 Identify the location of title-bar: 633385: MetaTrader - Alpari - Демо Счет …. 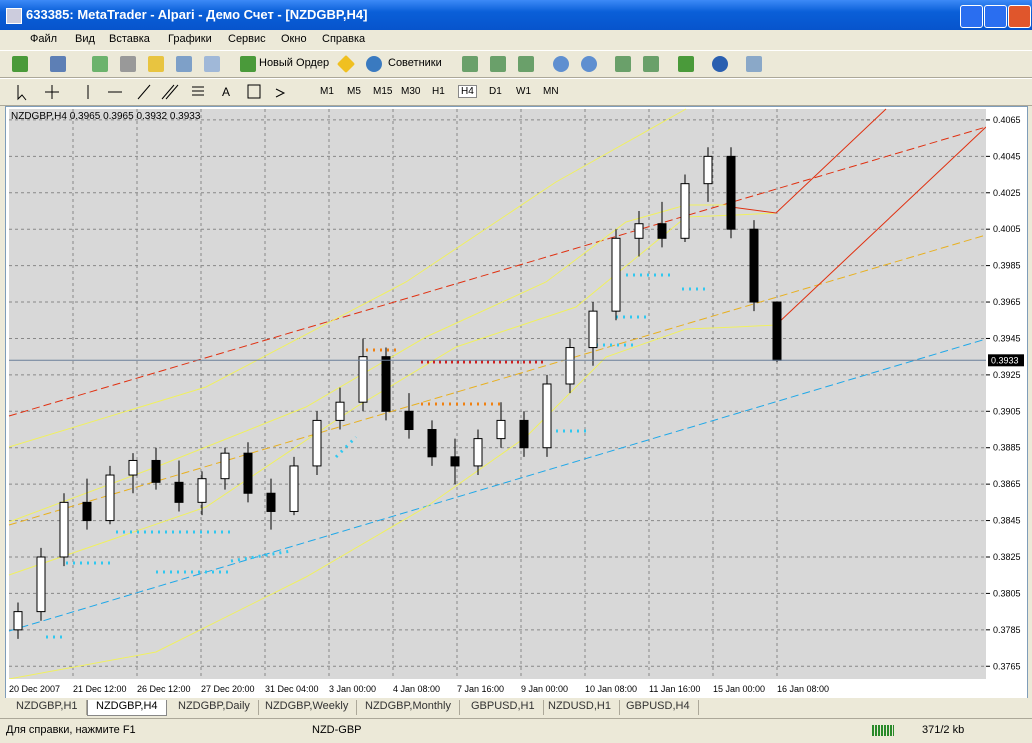
(516, 15).